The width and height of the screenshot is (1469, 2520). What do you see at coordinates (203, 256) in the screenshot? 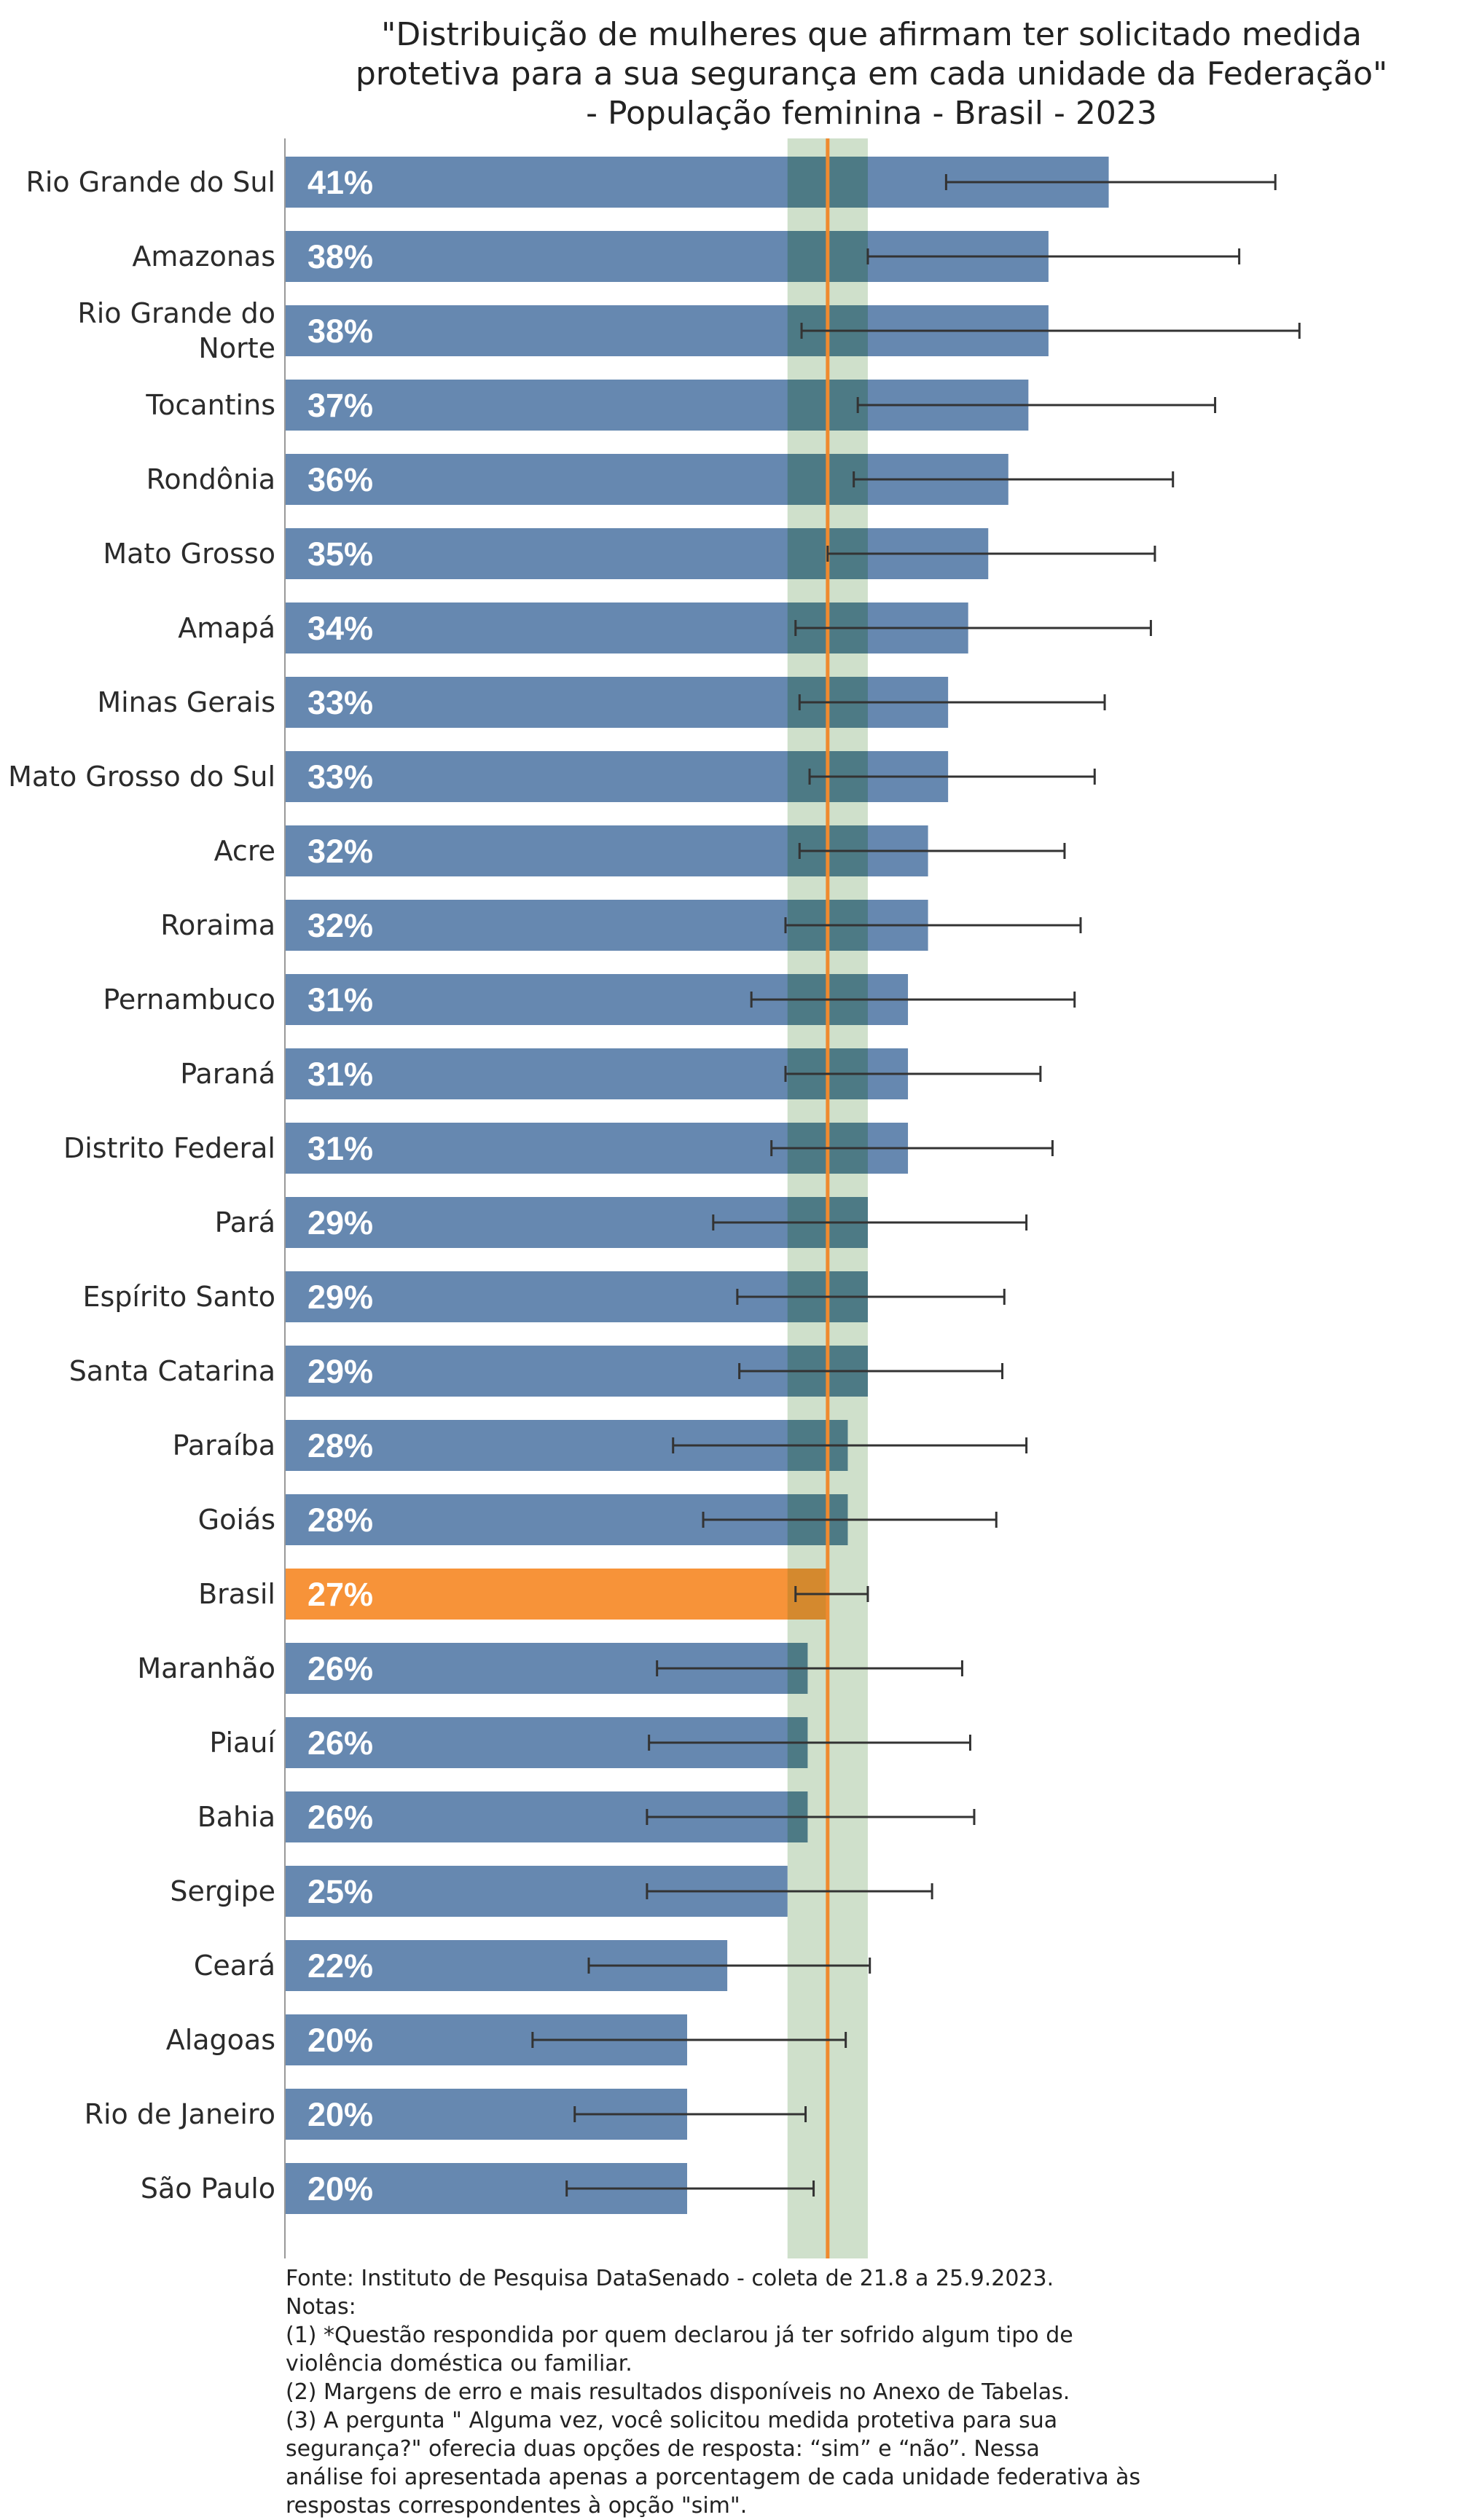
I see `category-label: Amazonas` at bounding box center [203, 256].